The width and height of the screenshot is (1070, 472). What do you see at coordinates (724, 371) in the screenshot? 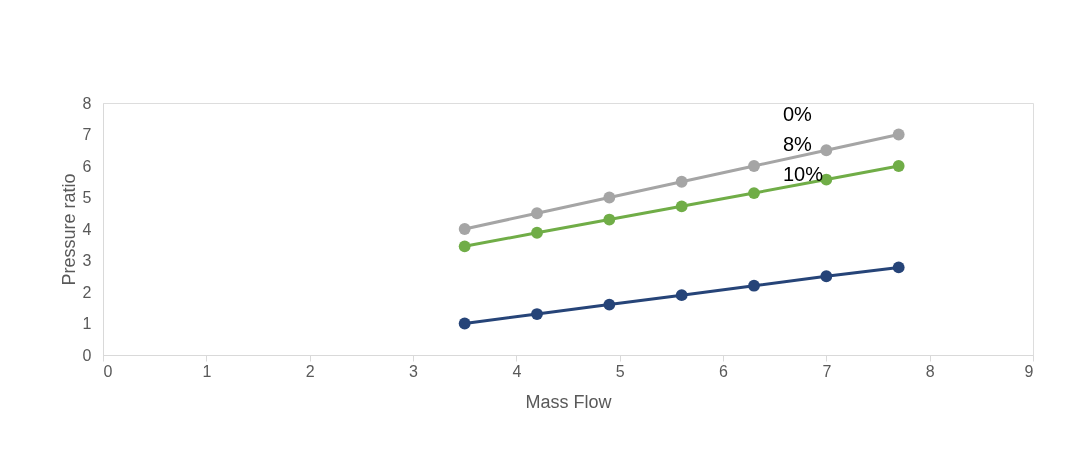
I see `x-tick-label: 6` at bounding box center [724, 371].